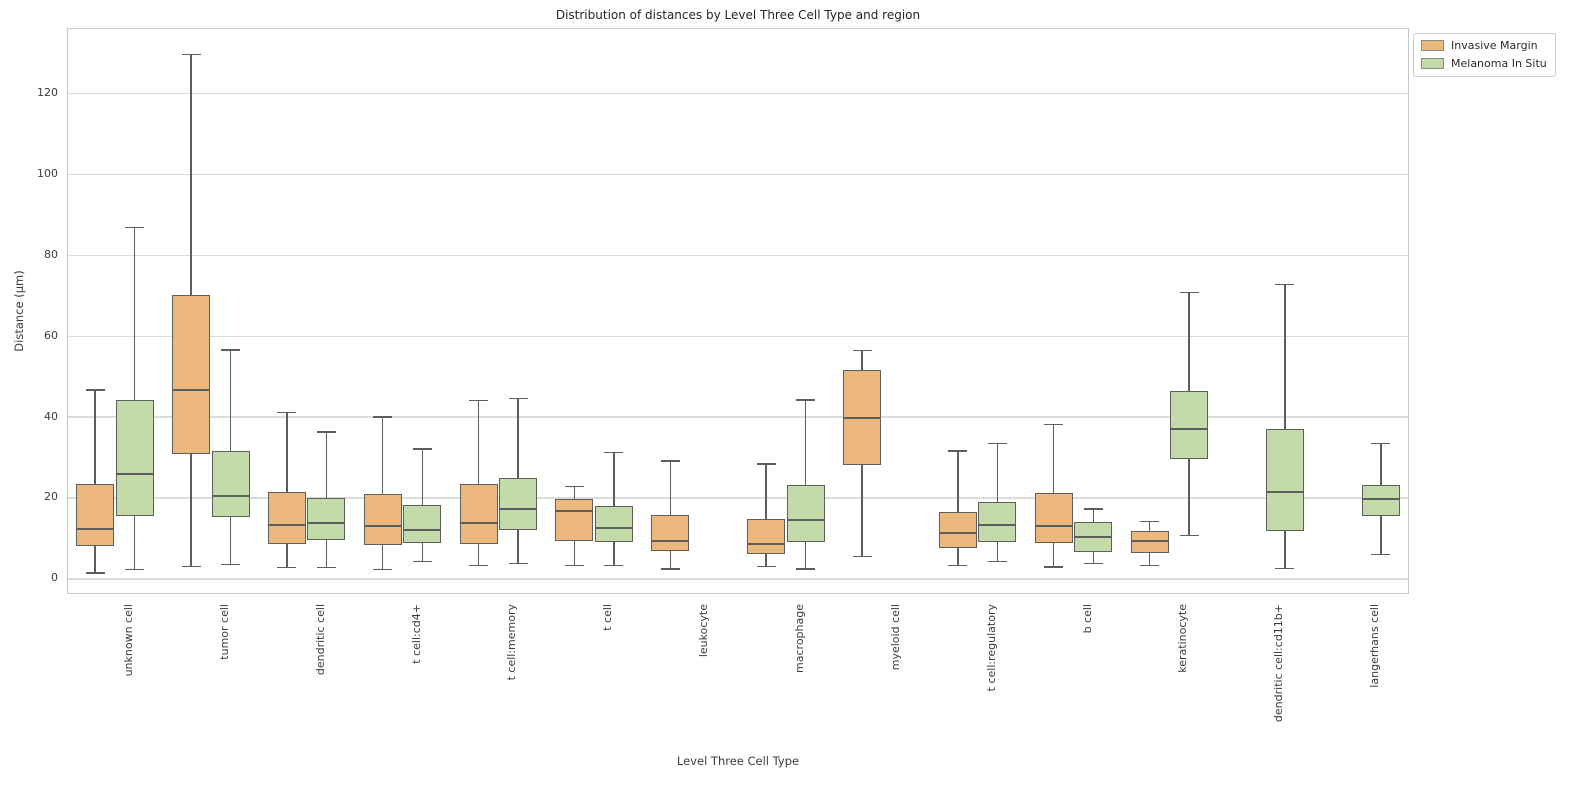 Image resolution: width=1591 pixels, height=791 pixels. I want to click on whisker-cap-upper-melanoma-in-situ-tumor-cell, so click(231, 350).